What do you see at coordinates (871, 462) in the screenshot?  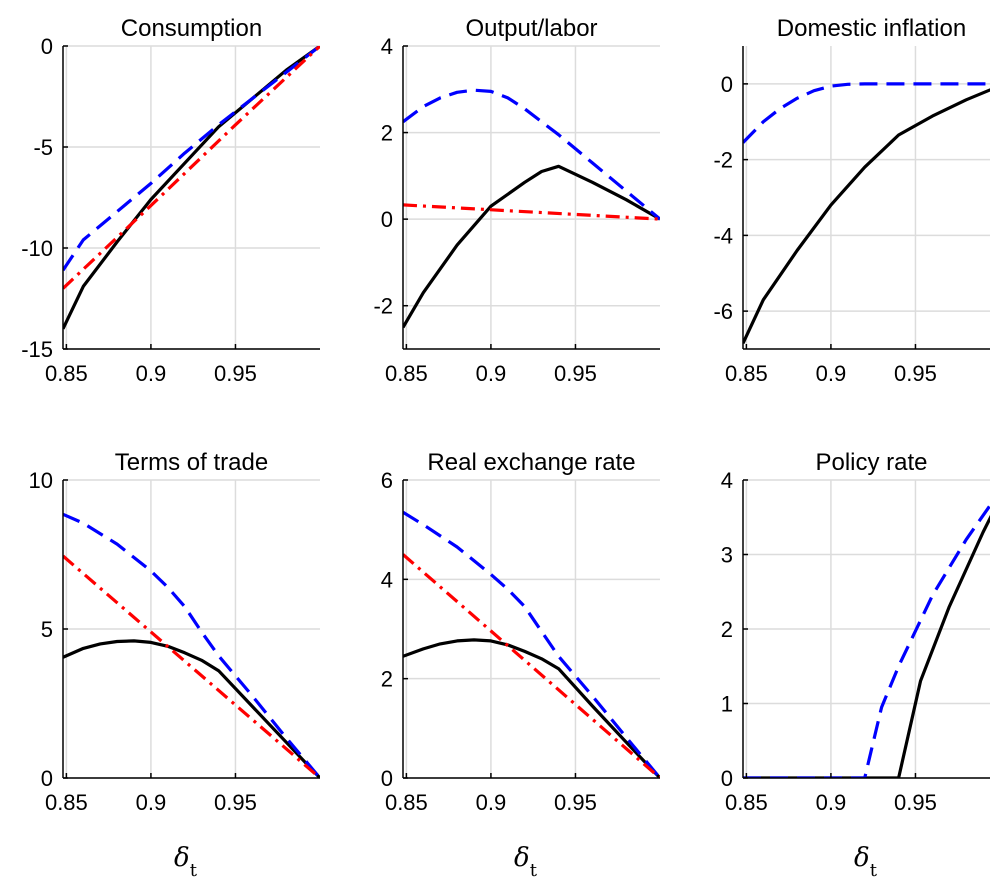 I see `chart-title: Policy rate` at bounding box center [871, 462].